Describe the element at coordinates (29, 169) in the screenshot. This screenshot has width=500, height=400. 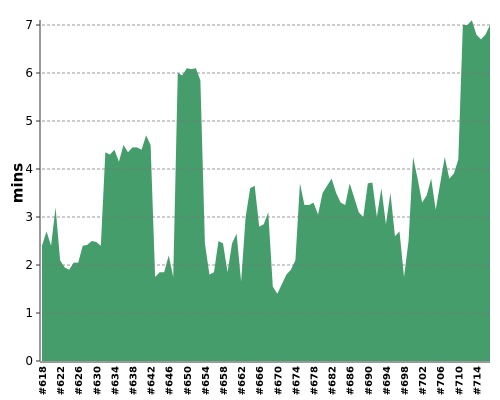
I see `y-tick-label: 4` at that location.